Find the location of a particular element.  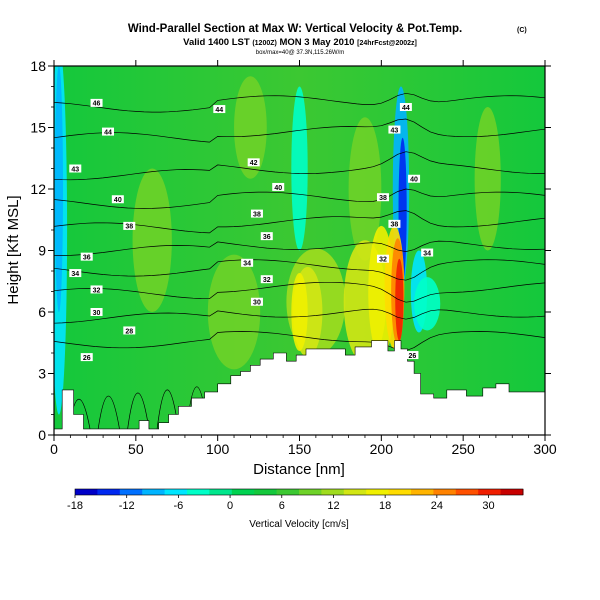

x-tick-label: 250 is located at coordinates (463, 449).